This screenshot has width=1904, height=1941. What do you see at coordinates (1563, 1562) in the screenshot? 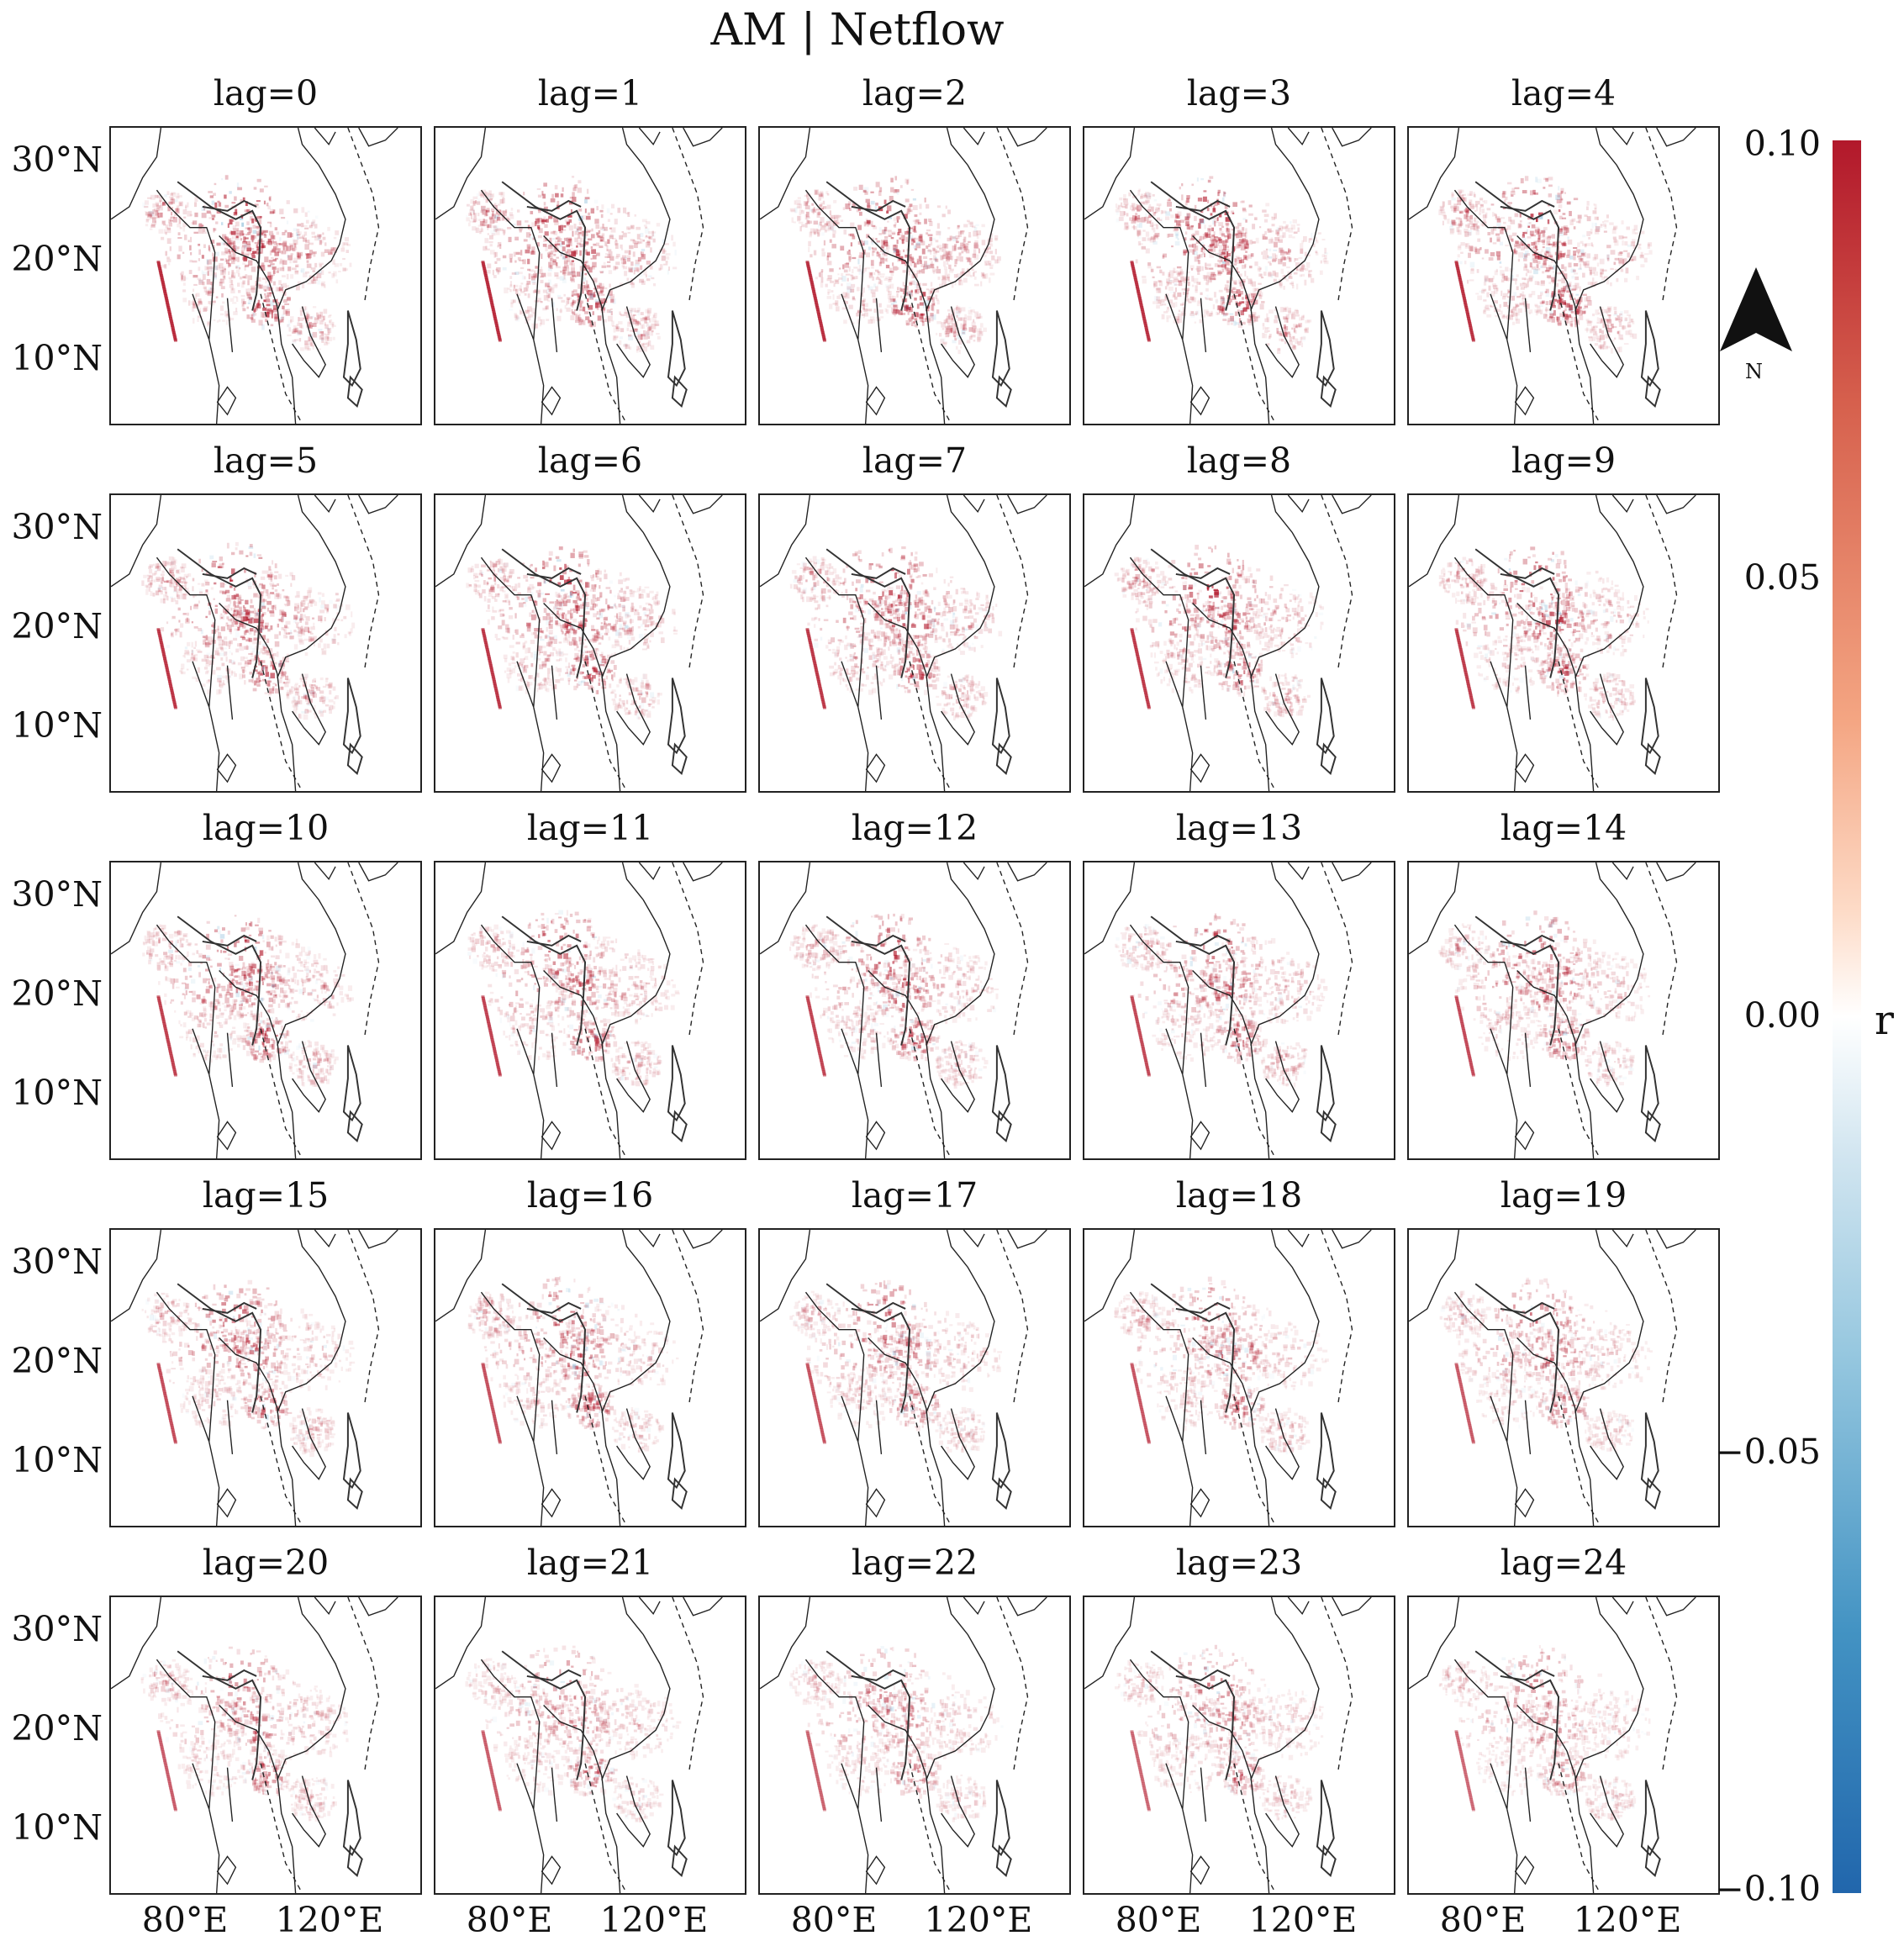
I see `panel-title: lag=24` at bounding box center [1563, 1562].